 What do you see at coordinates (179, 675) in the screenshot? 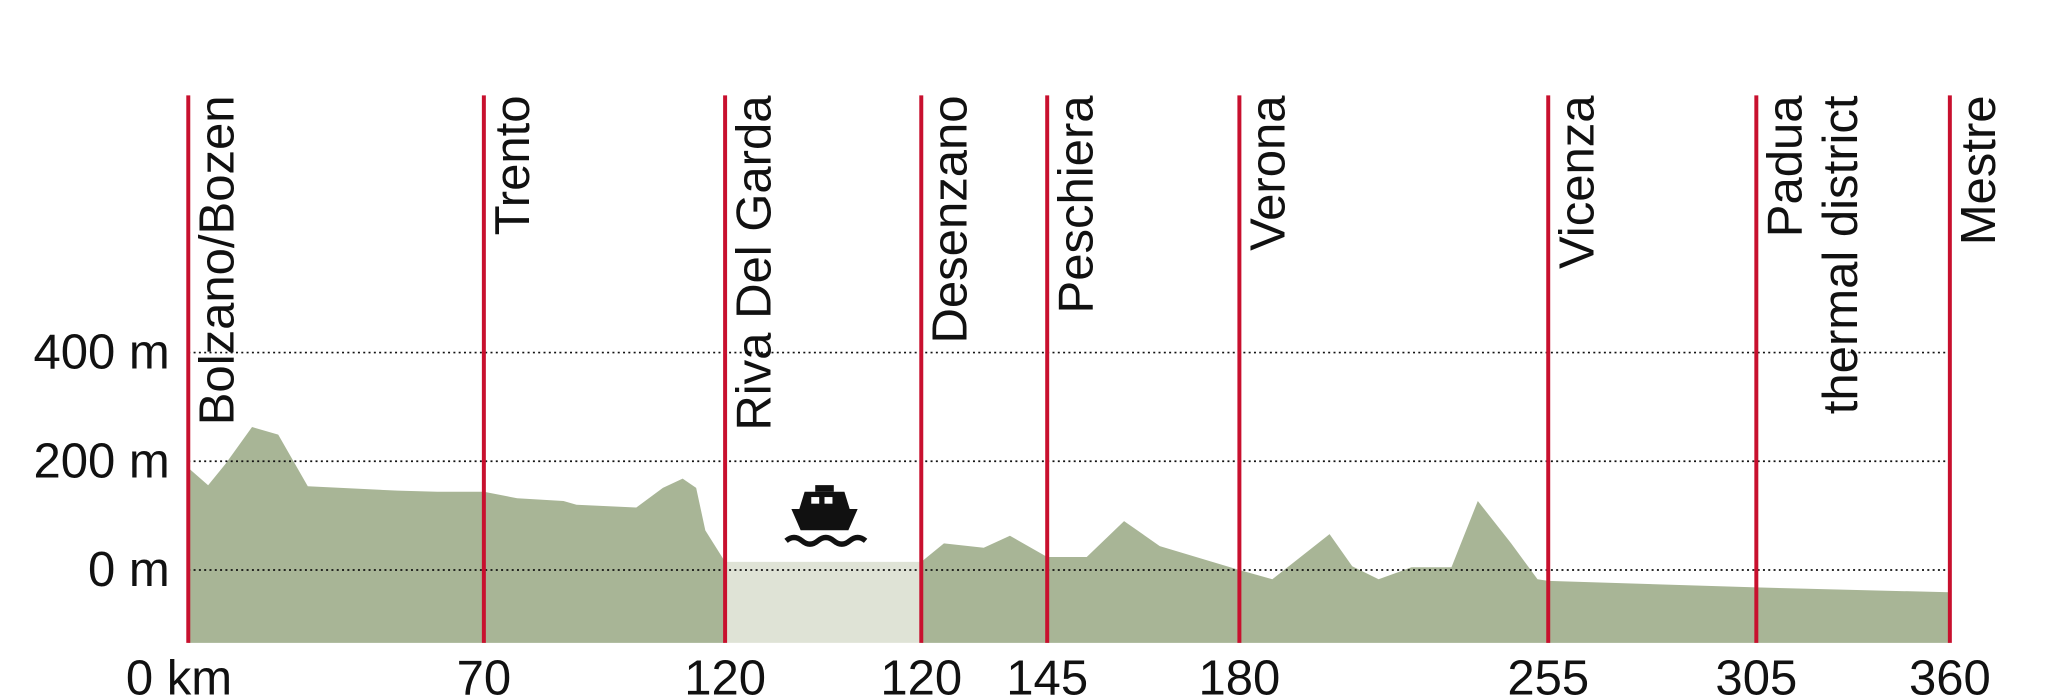
I see `x-tick-label: 0 km` at bounding box center [179, 675].